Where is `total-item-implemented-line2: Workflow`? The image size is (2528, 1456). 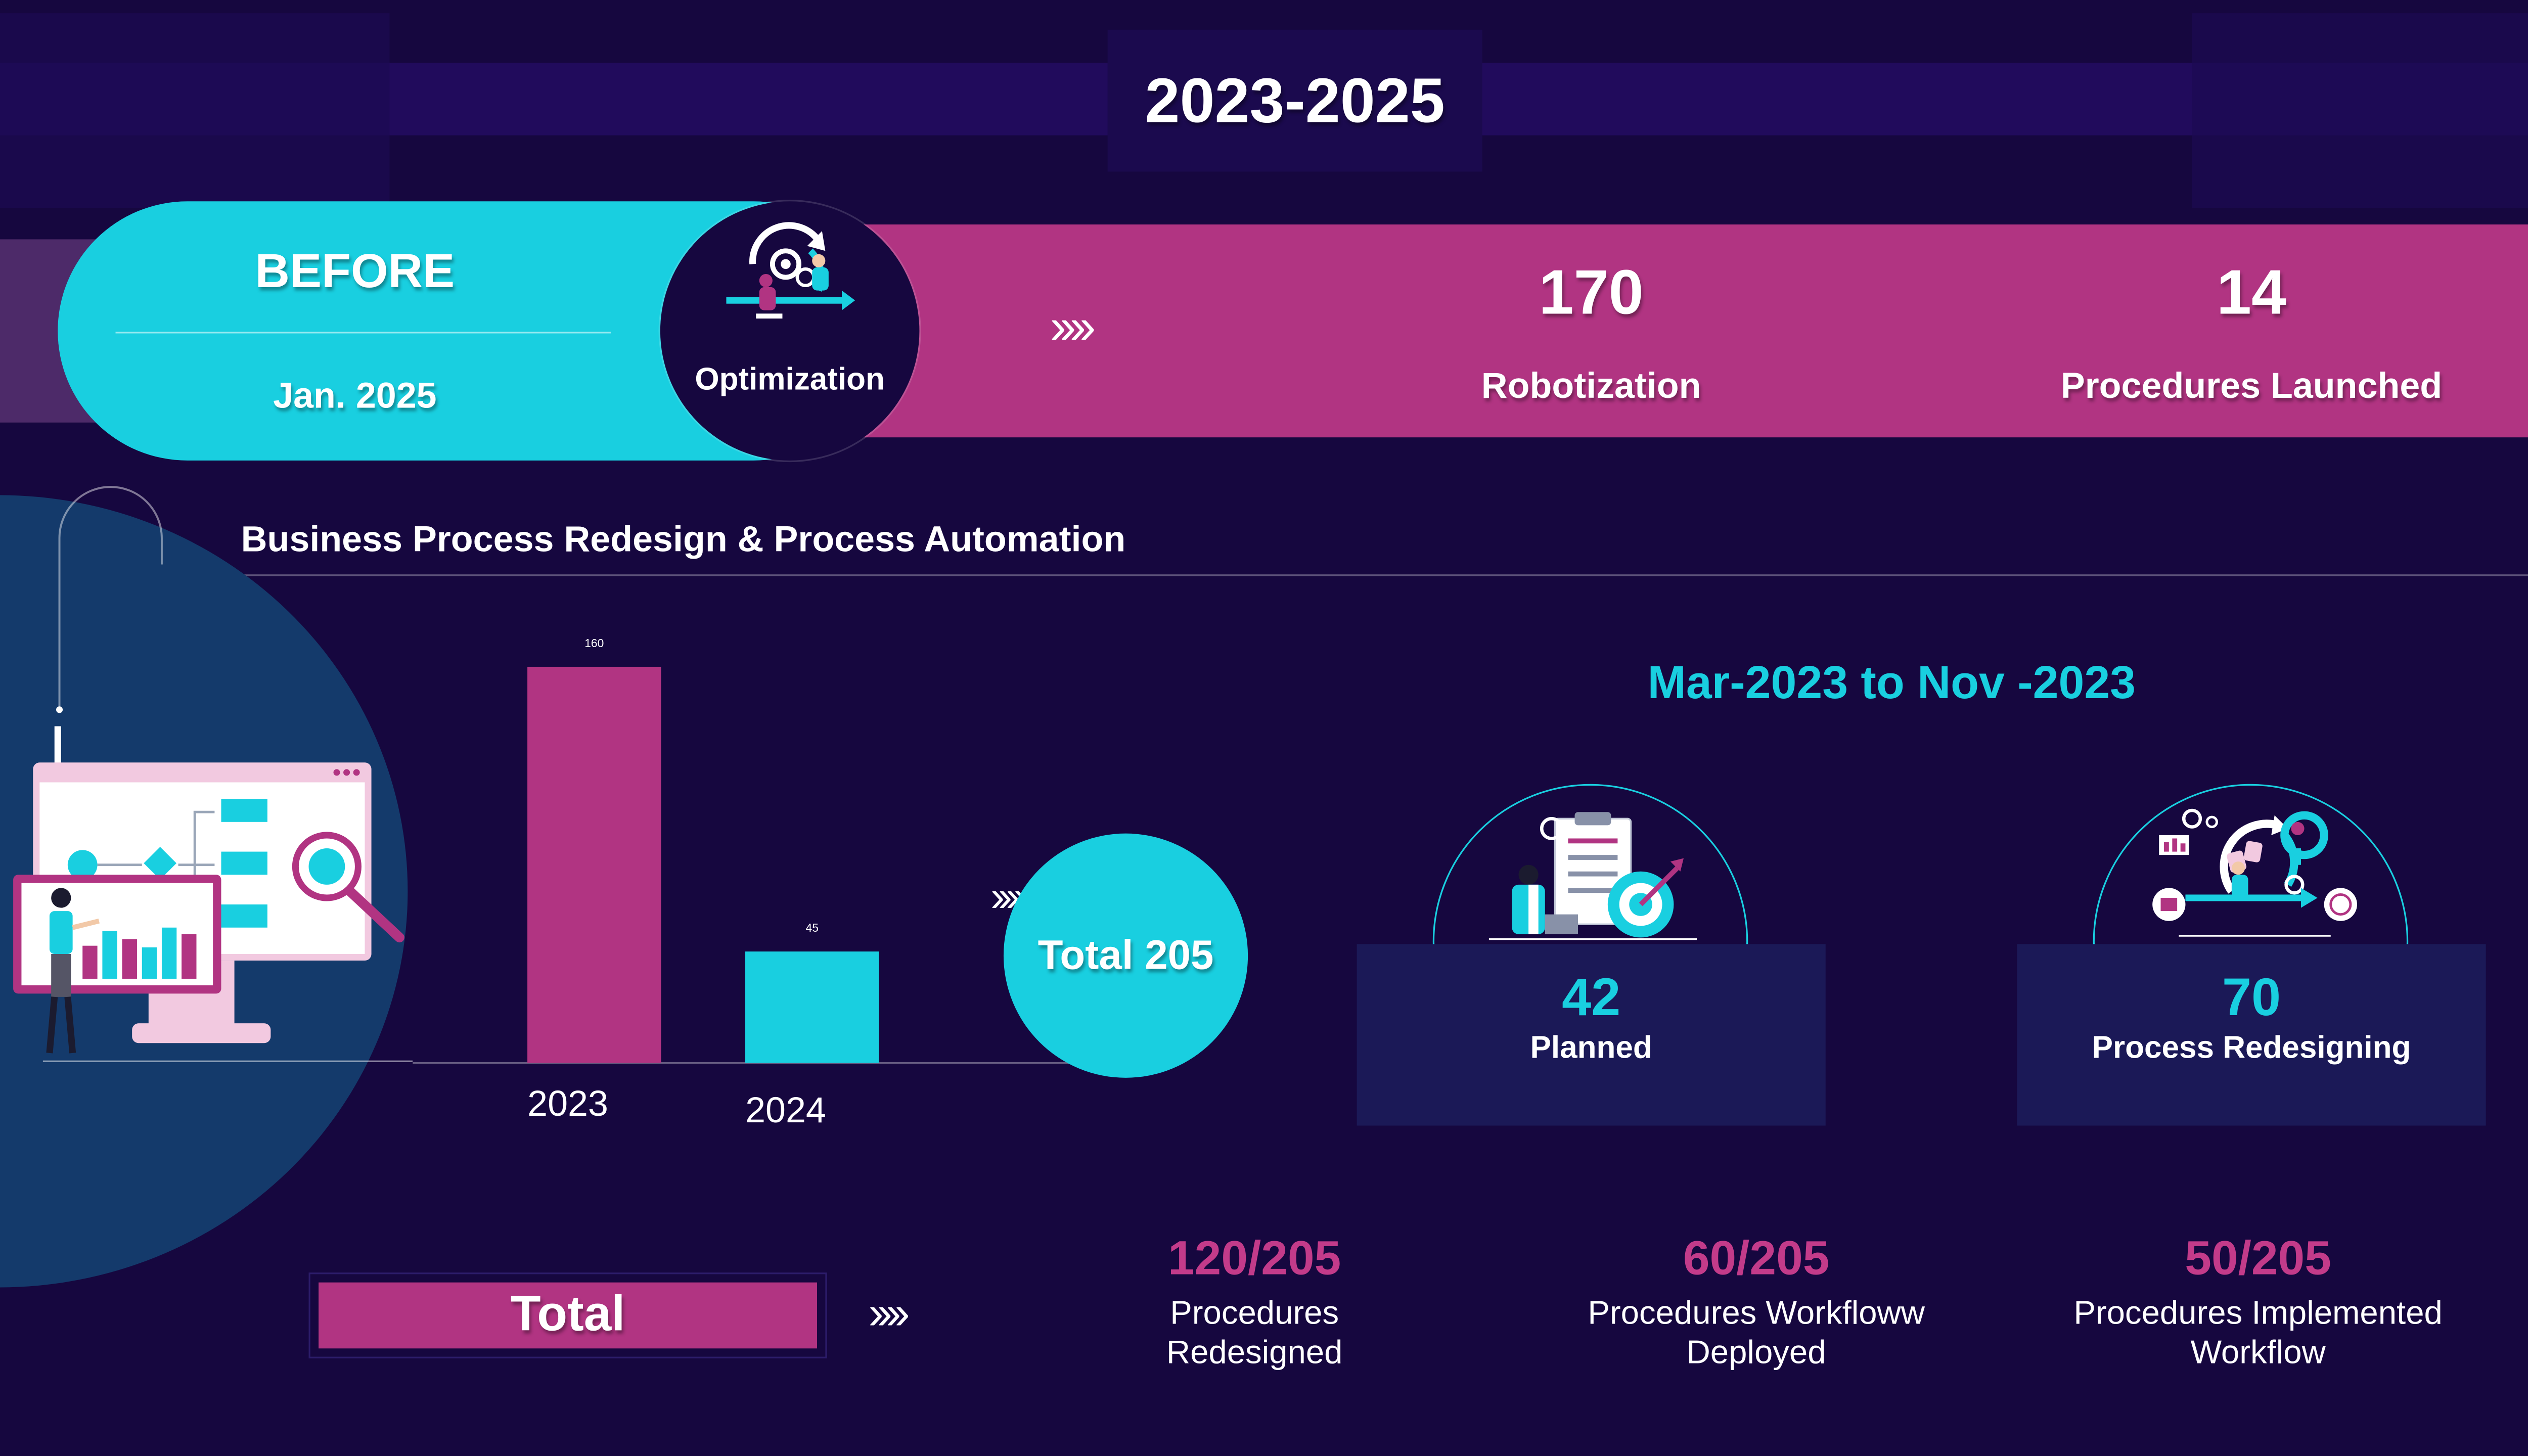 total-item-implemented-line2: Workflow is located at coordinates (2258, 1353).